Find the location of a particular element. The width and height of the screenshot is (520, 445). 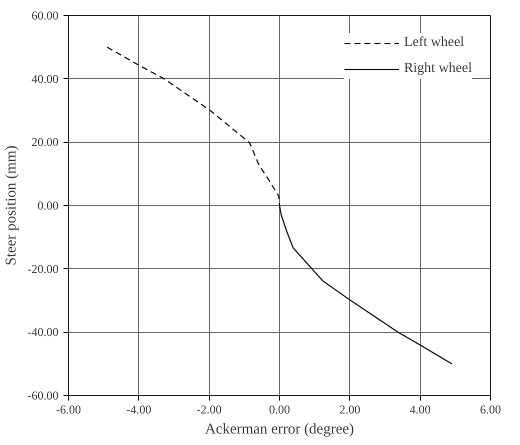

x-axis-title: Ackerman error (degree) is located at coordinates (279, 430).